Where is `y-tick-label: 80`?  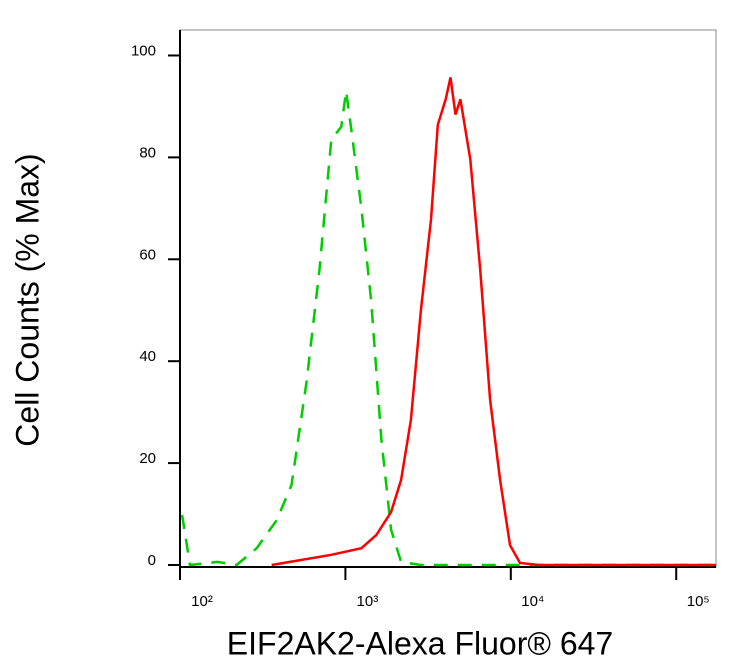
y-tick-label: 80 is located at coordinates (147, 152).